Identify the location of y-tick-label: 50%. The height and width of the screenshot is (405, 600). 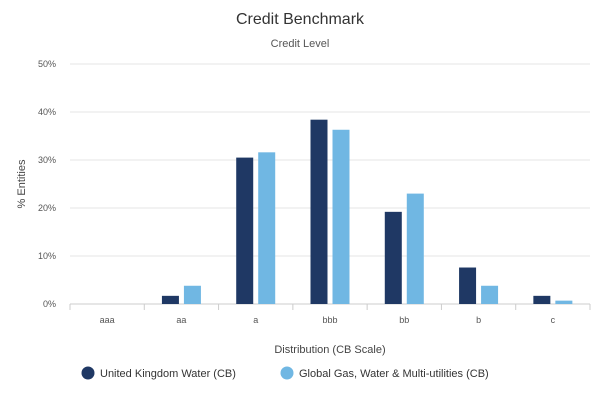
(47, 64).